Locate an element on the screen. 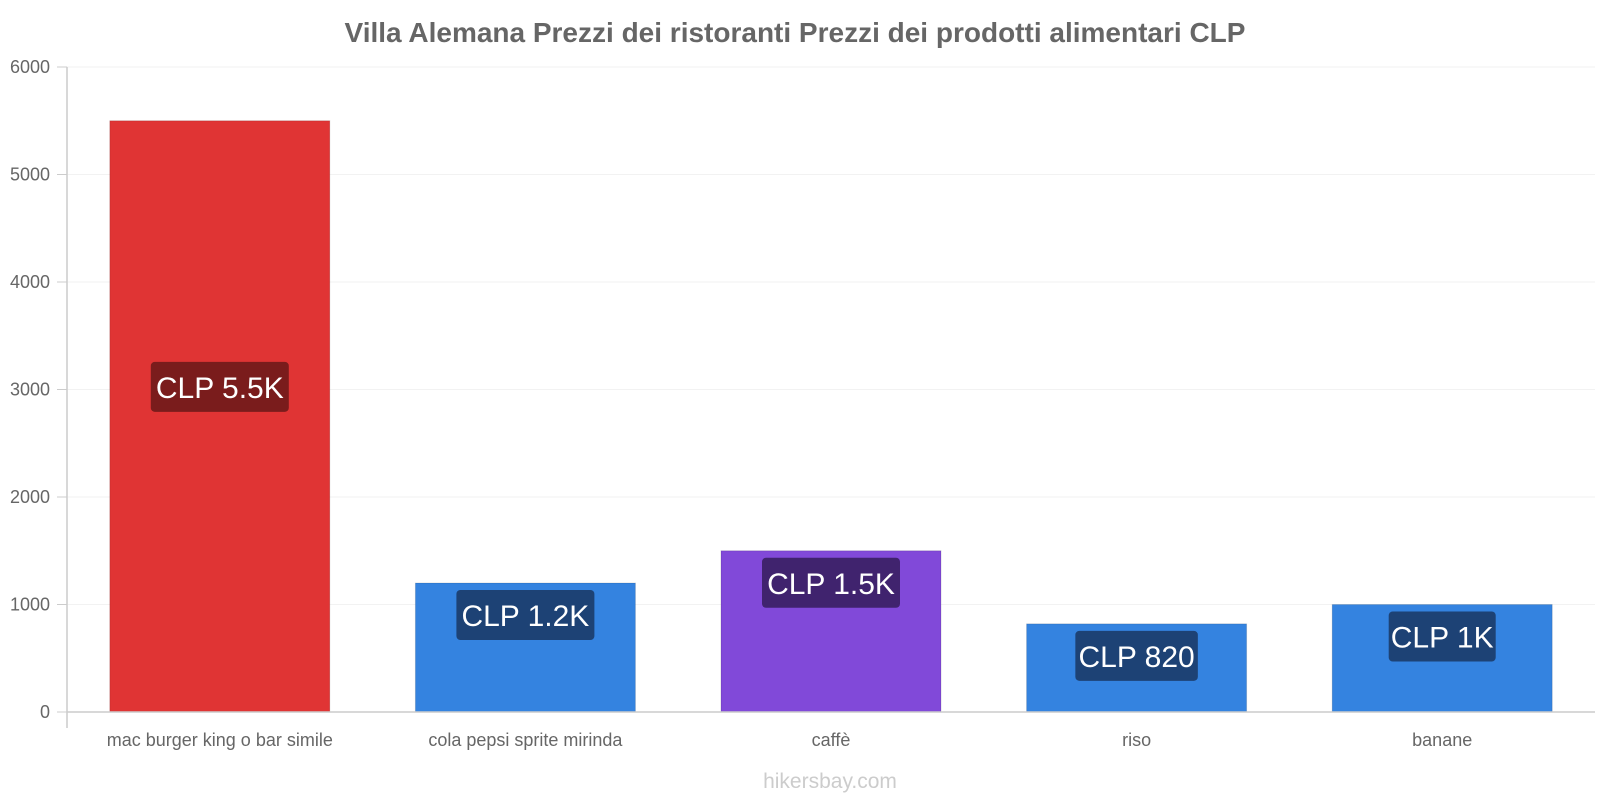  y-tick-label: 0 is located at coordinates (45, 712).